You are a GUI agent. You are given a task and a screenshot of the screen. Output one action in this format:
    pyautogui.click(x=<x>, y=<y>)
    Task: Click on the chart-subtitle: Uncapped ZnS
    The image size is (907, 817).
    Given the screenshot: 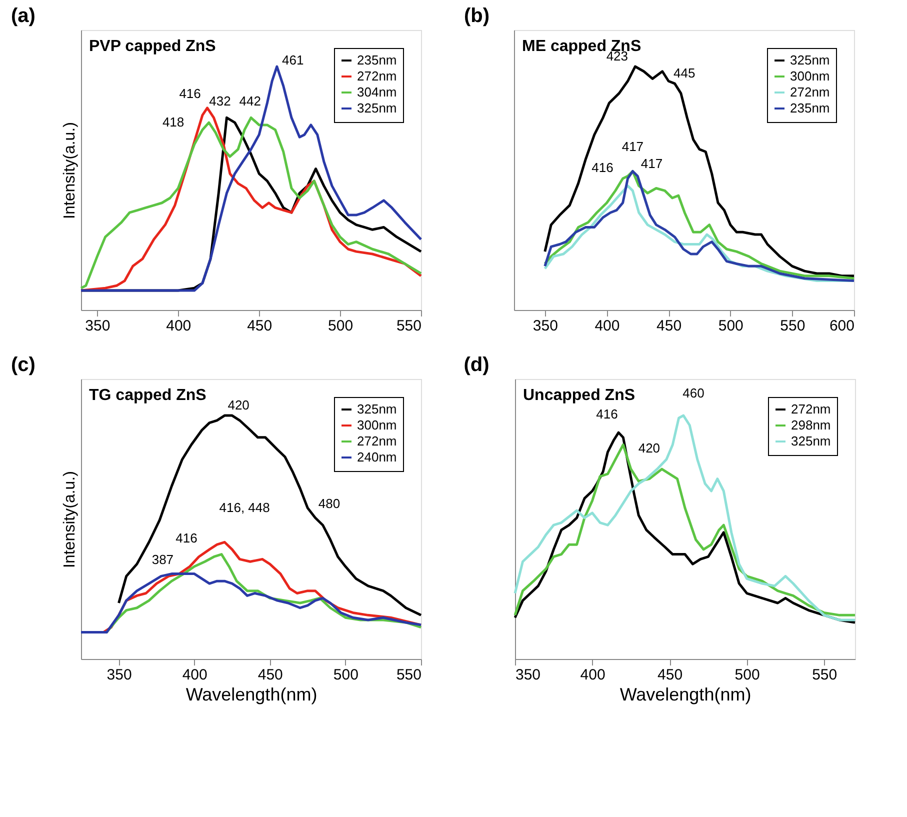 What is the action you would take?
    pyautogui.click(x=579, y=395)
    